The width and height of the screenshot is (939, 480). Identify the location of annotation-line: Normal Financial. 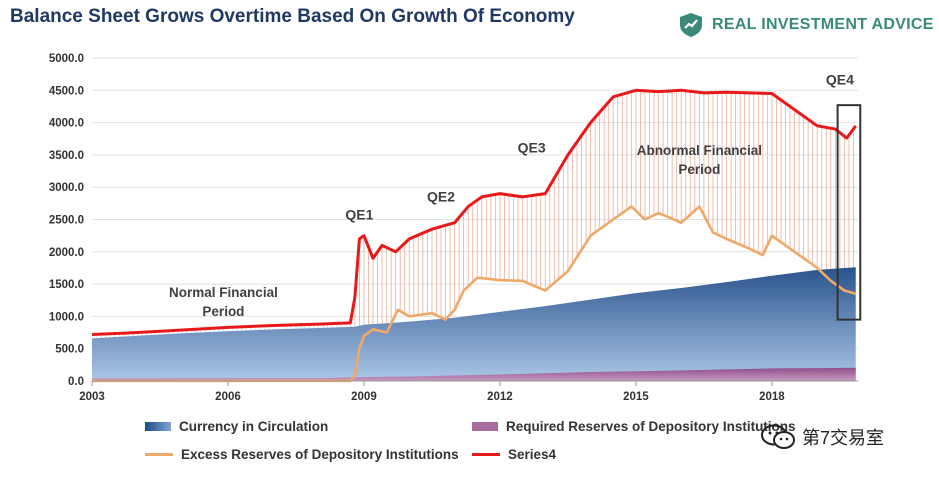
(223, 292).